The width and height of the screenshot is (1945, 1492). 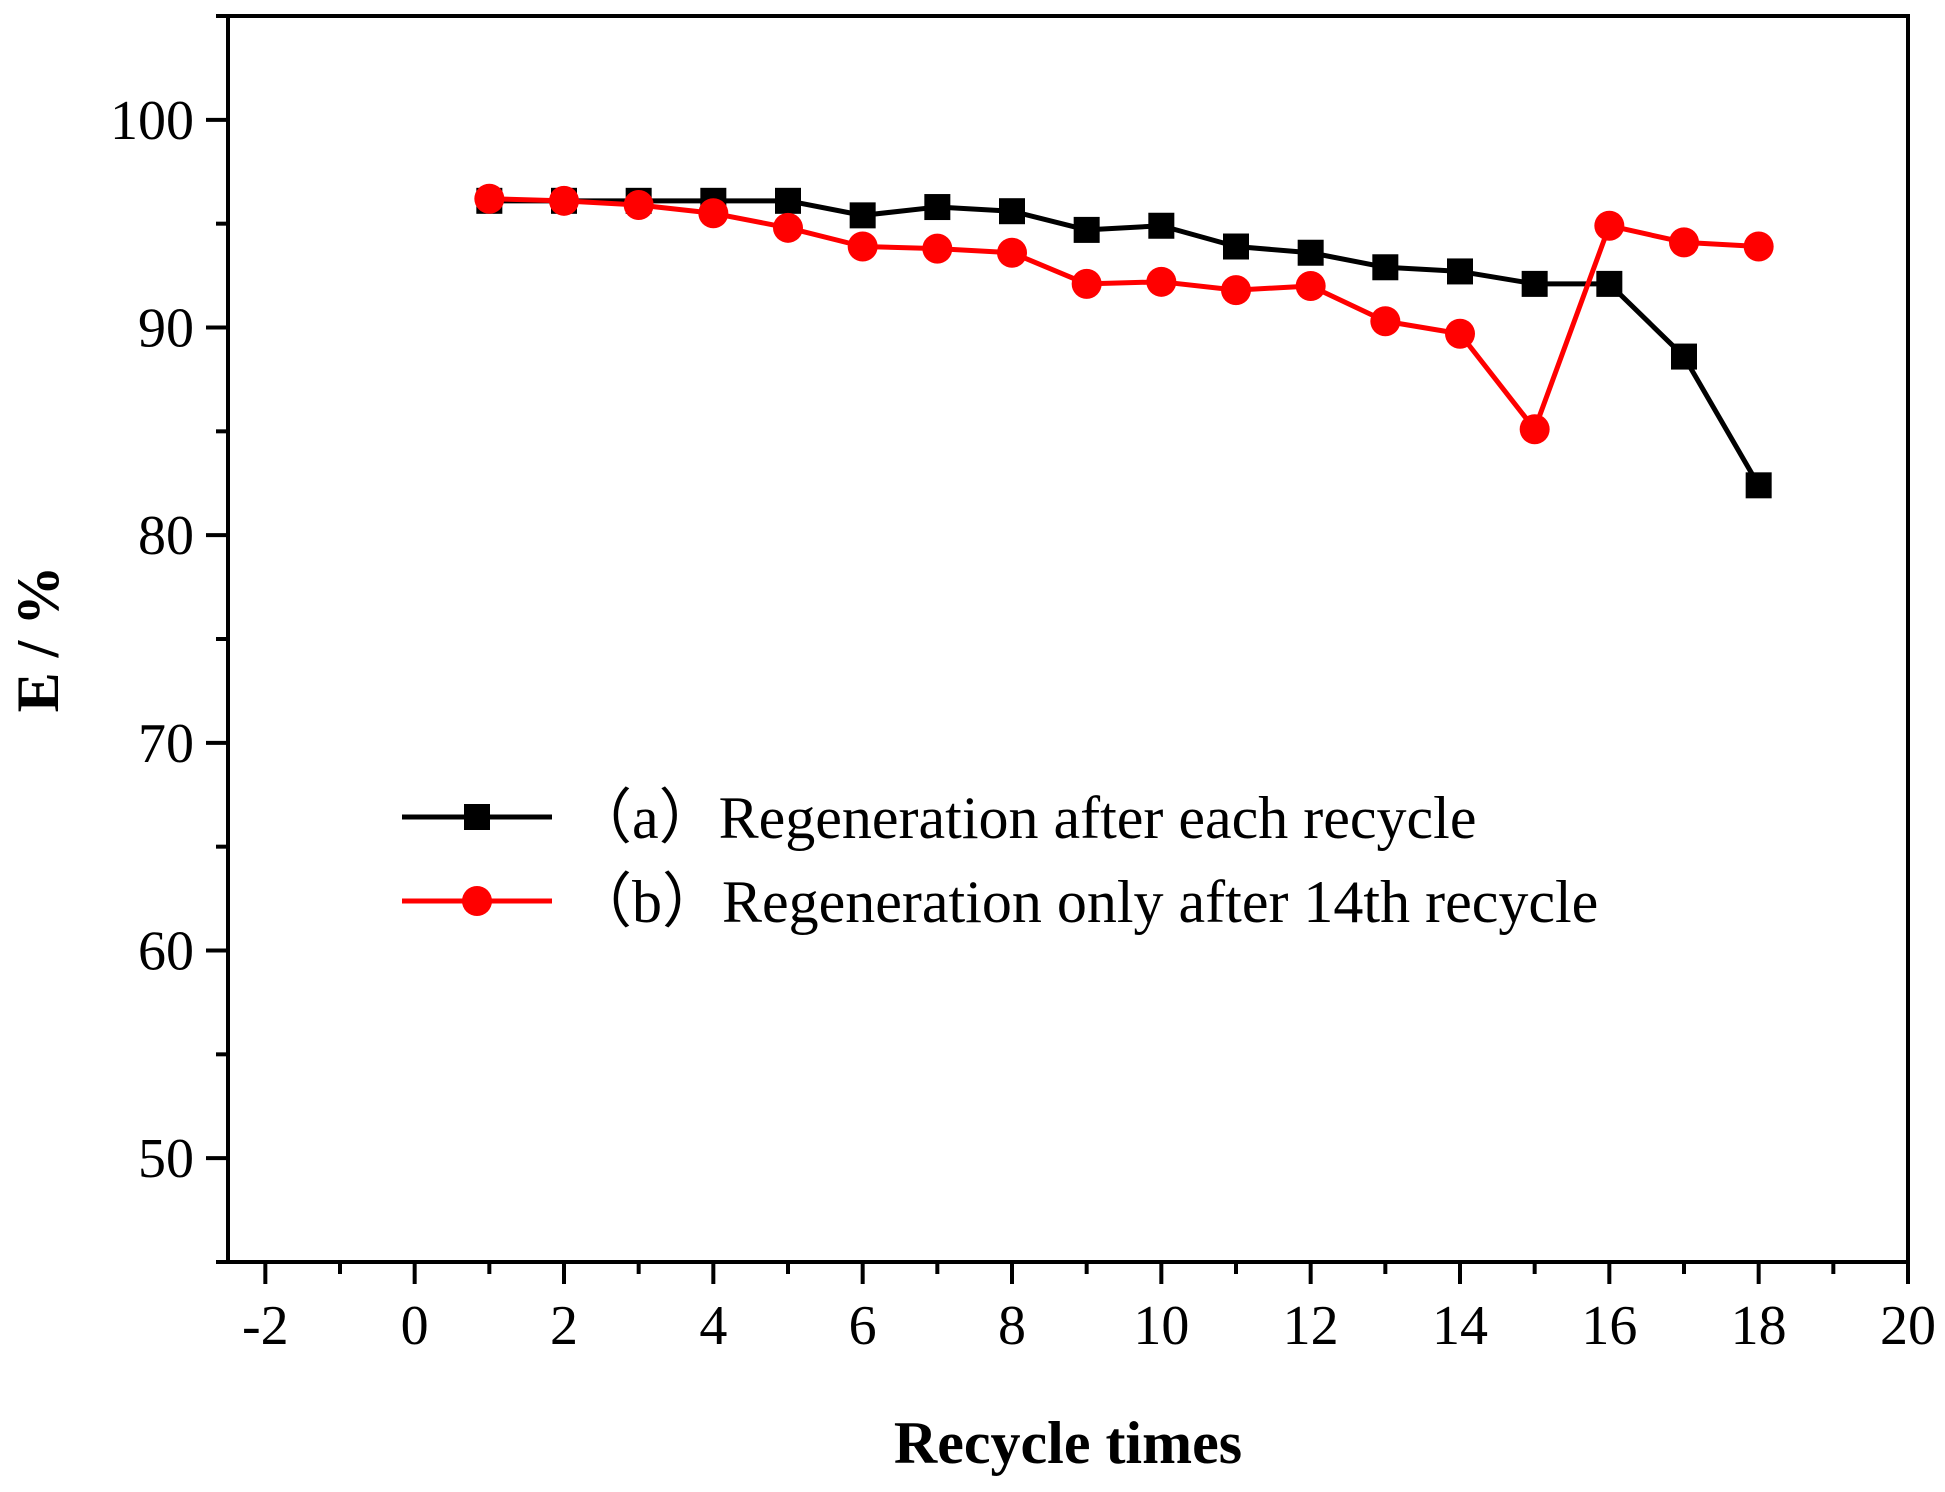 What do you see at coordinates (152, 121) in the screenshot?
I see `y-tick-label: 100` at bounding box center [152, 121].